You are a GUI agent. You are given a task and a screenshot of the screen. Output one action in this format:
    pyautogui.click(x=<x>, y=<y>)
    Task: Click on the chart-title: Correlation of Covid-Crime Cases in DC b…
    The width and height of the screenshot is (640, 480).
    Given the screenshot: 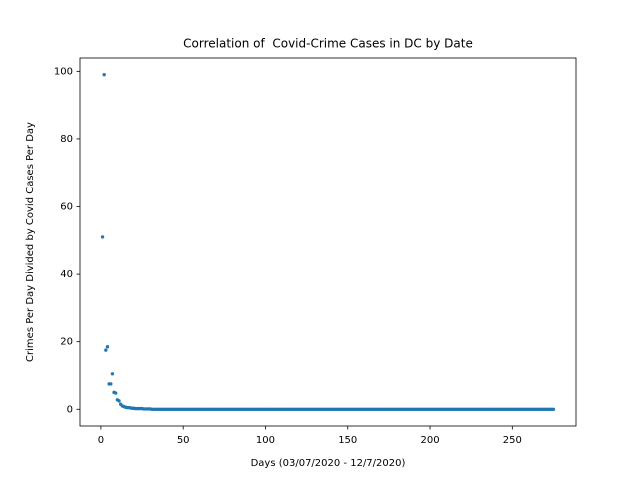 What is the action you would take?
    pyautogui.click(x=328, y=44)
    